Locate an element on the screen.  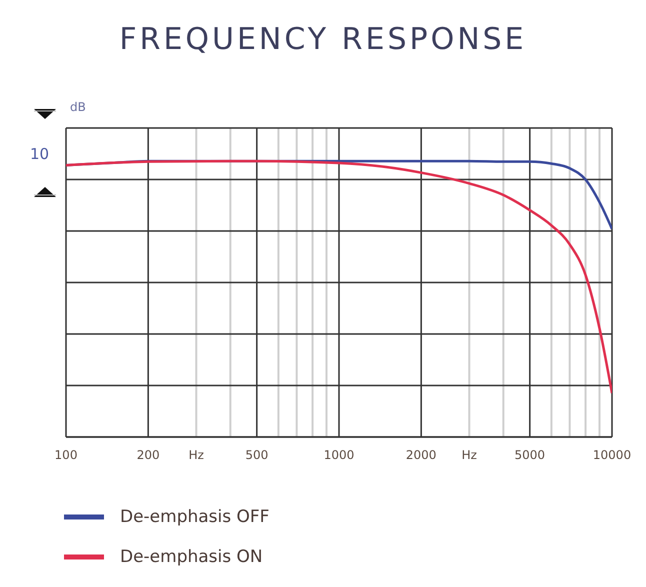
legend-label: De-emphasis OFF is located at coordinates (195, 516).